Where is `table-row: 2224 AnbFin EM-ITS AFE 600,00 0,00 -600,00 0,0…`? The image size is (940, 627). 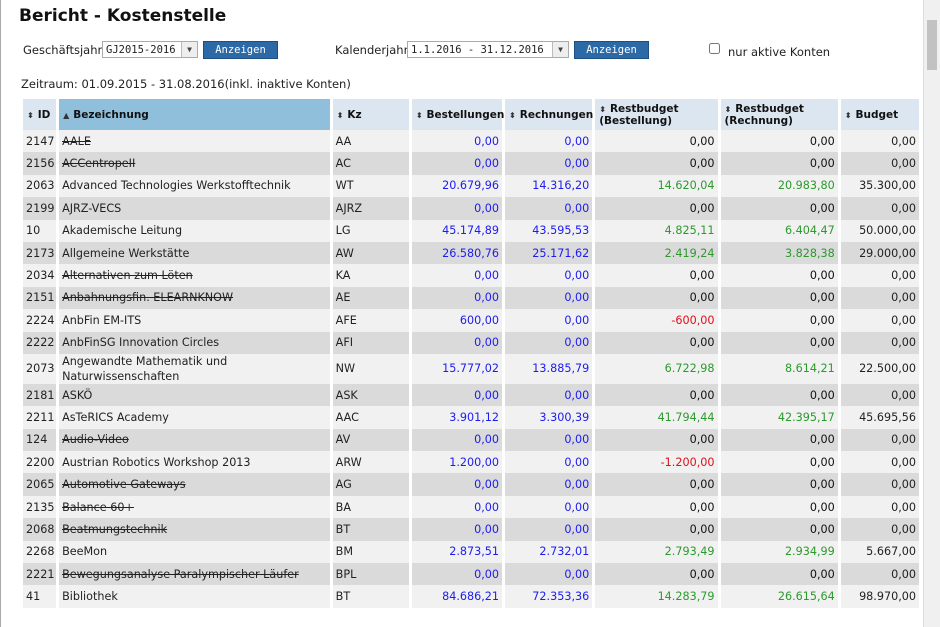
table-row: 2224 AnbFin EM-ITS AFE 600,00 0,00 -600,00 0,0… is located at coordinates (471, 320).